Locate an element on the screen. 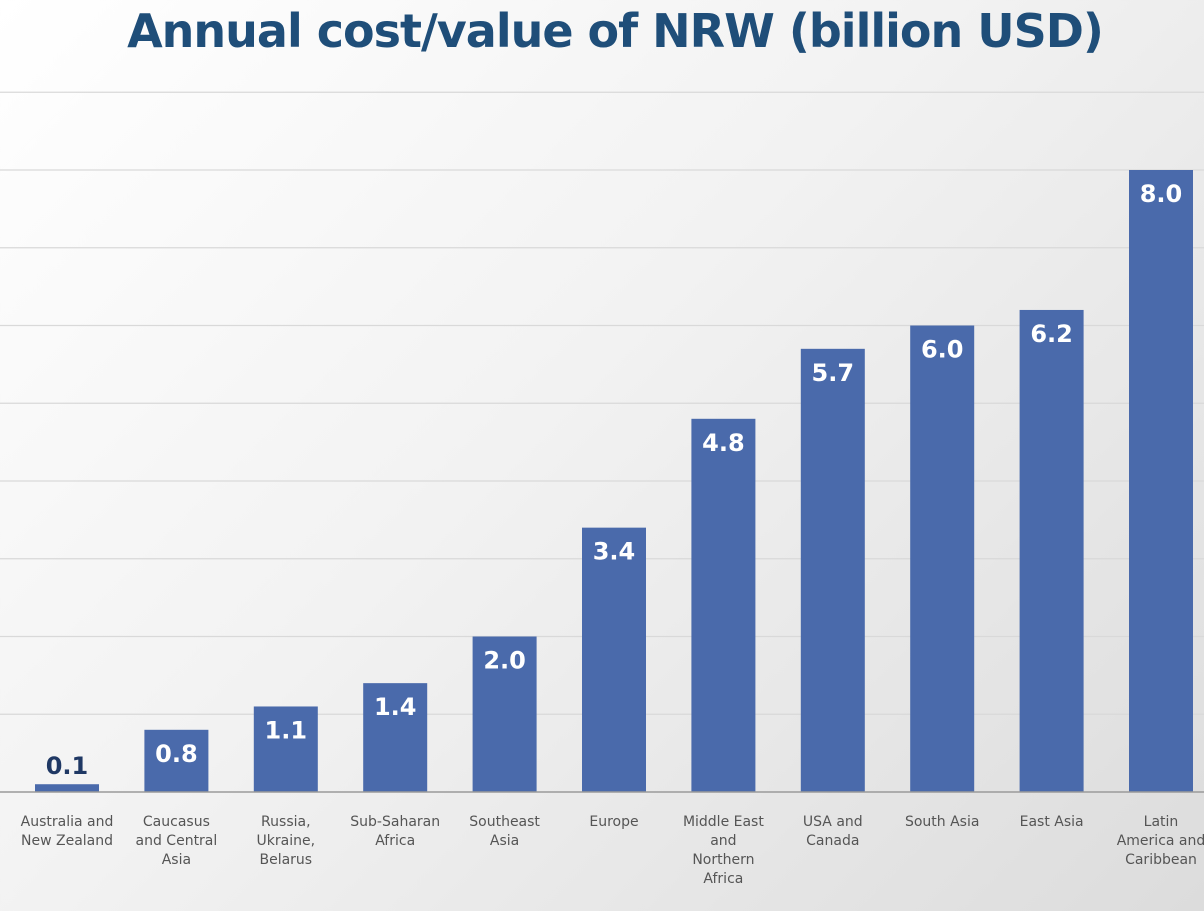 The height and width of the screenshot is (911, 1204). data-label: 0.1 is located at coordinates (67, 766).